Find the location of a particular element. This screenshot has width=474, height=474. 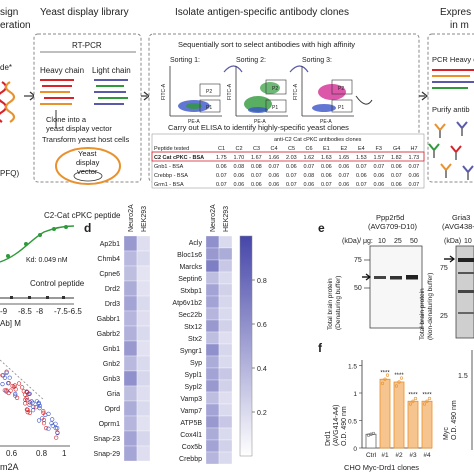

c-xticks: -9 -8.5 -8 -7.5 -6.5 is located at coordinates (41, 311).